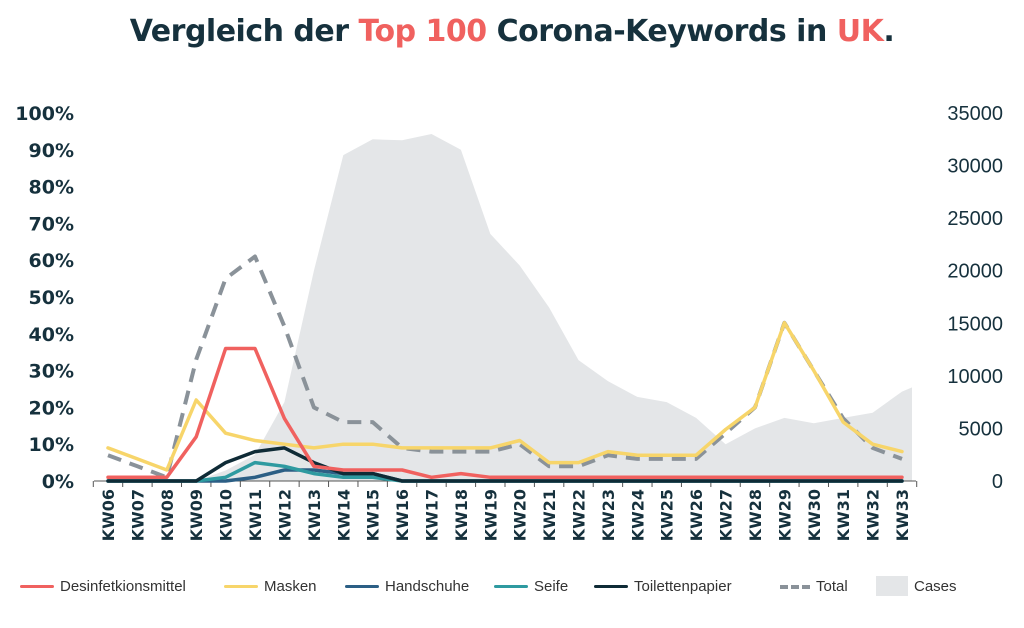  I want to click on y-left-tick-label: 70%, so click(51, 224).